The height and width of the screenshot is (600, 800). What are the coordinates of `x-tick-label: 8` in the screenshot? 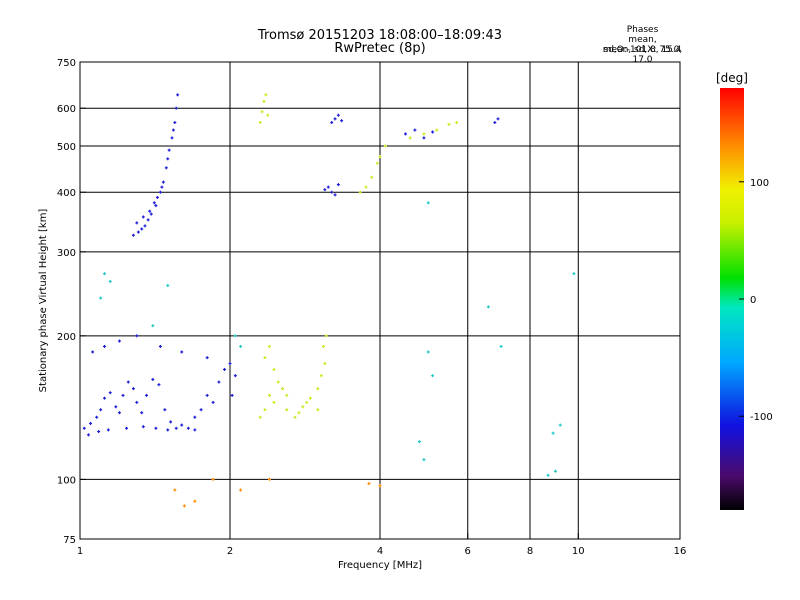 It's located at (530, 551).